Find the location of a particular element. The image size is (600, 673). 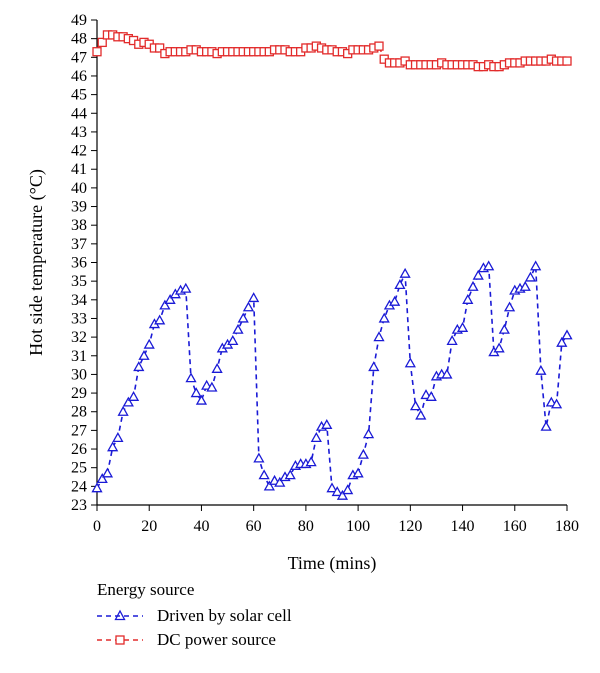

y-tick-label: 23 is located at coordinates (79, 505).